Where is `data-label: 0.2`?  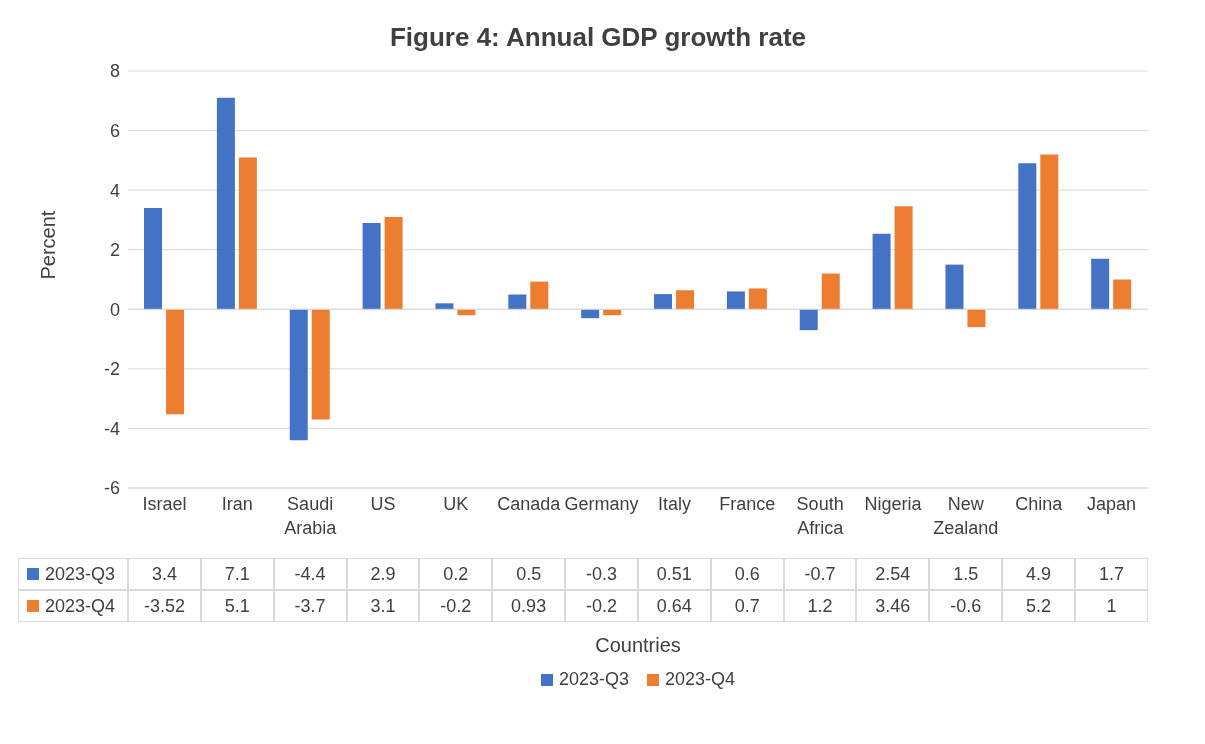 data-label: 0.2 is located at coordinates (456, 574).